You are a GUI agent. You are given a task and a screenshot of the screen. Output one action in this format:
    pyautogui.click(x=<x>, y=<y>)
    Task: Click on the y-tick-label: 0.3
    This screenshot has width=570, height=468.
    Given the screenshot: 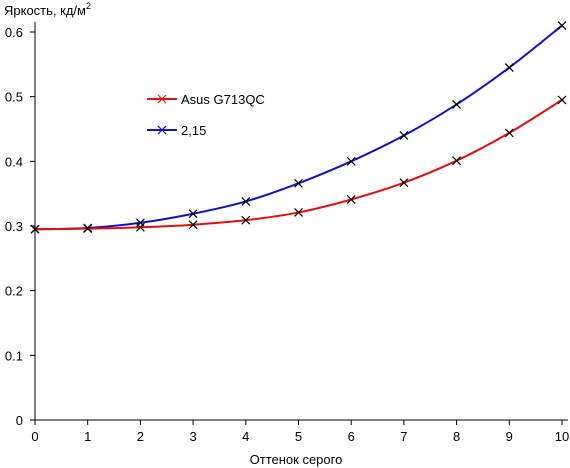 What is the action you would take?
    pyautogui.click(x=14, y=226)
    